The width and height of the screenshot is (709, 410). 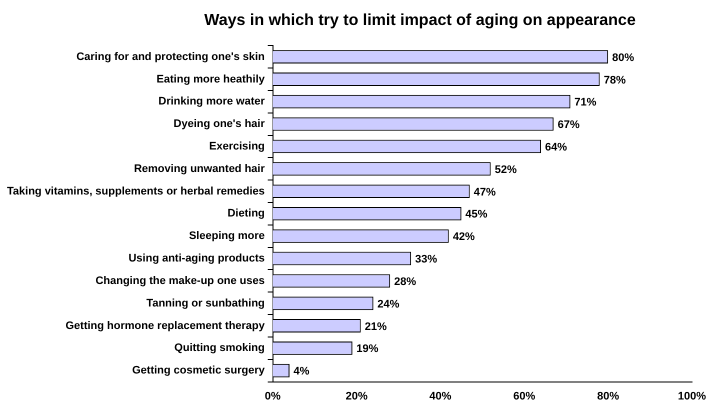 What do you see at coordinates (585, 102) in the screenshot?
I see `data-label: 71%` at bounding box center [585, 102].